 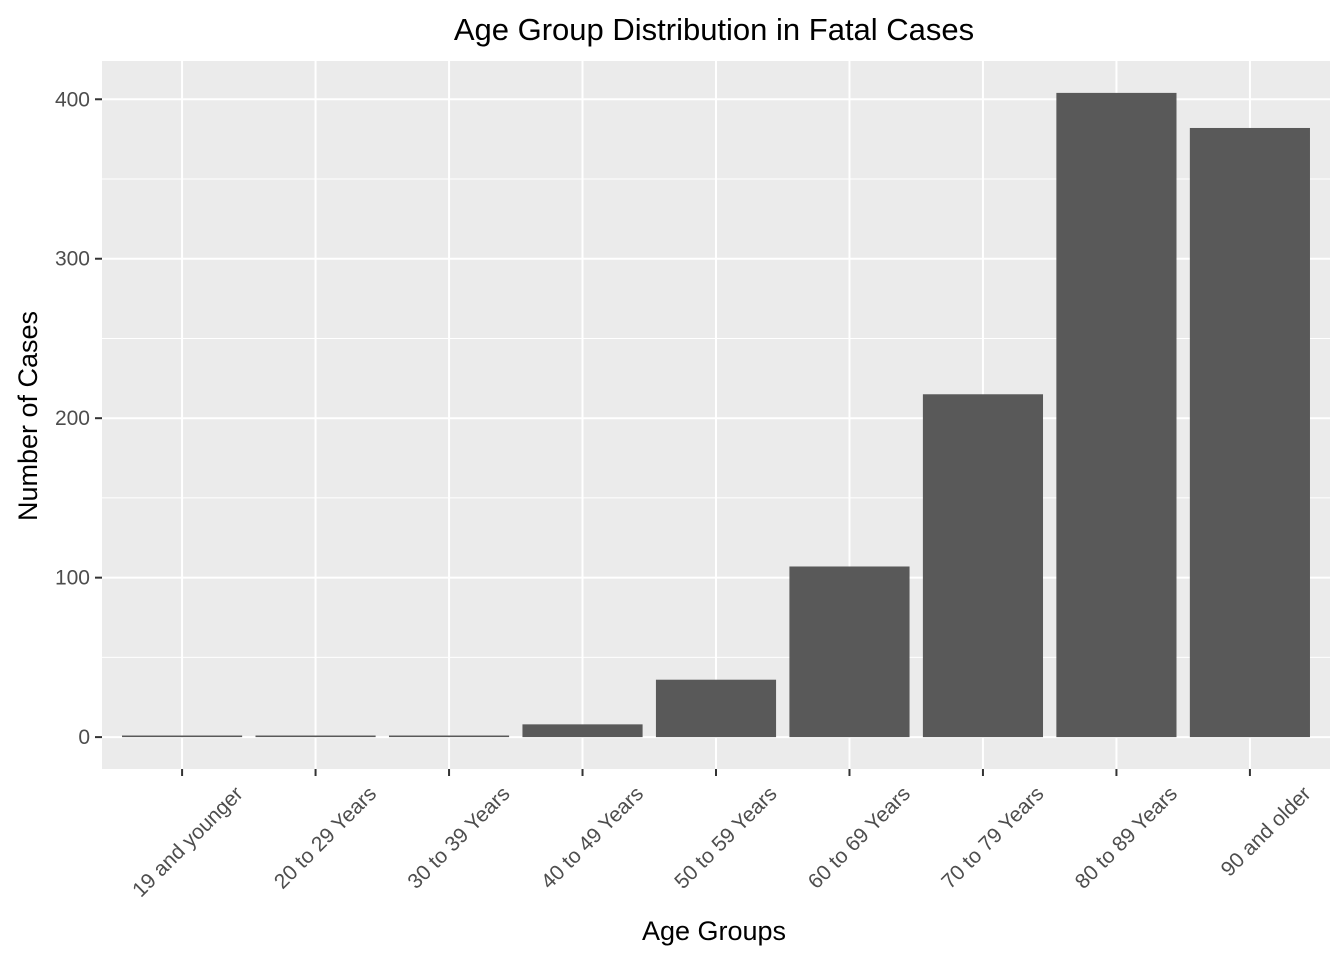 What do you see at coordinates (84, 737) in the screenshot?
I see `y-tick-label: 0` at bounding box center [84, 737].